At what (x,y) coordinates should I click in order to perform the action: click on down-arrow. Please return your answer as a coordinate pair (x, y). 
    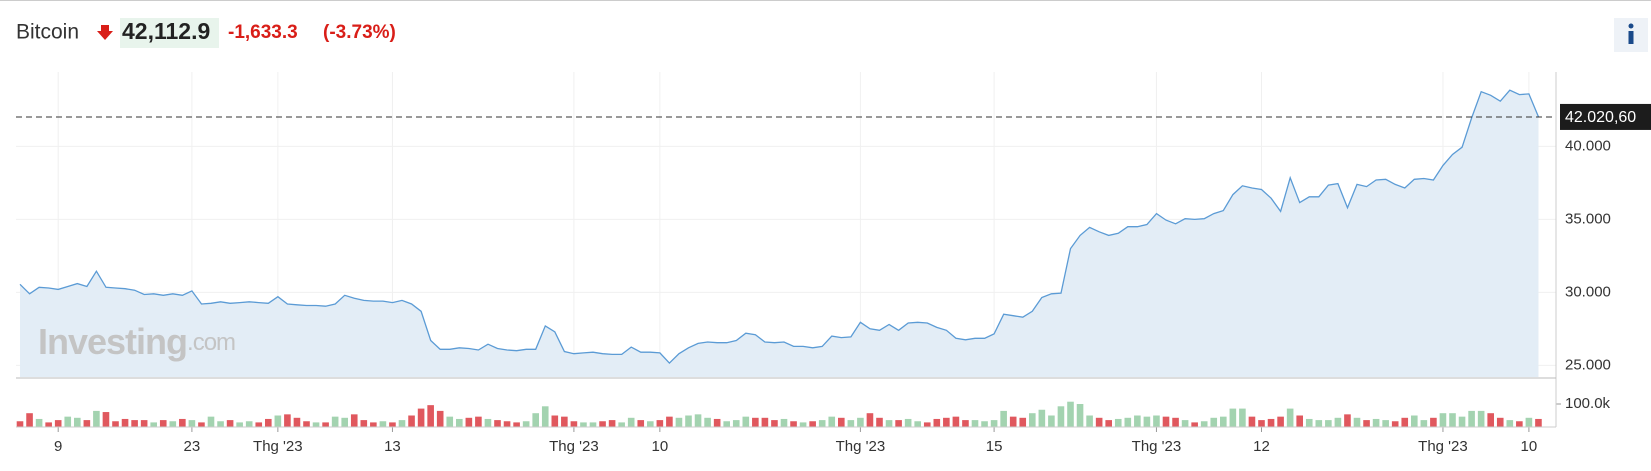
    Looking at the image, I should click on (105, 32).